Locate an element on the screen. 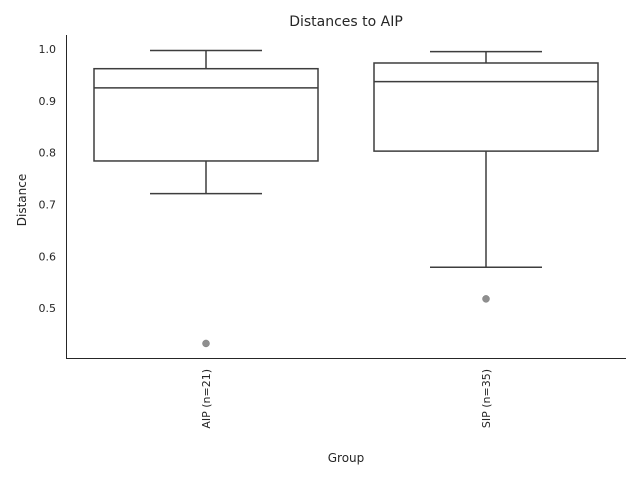 The image size is (640, 480). y-tick-label: 0.9 is located at coordinates (48, 101).